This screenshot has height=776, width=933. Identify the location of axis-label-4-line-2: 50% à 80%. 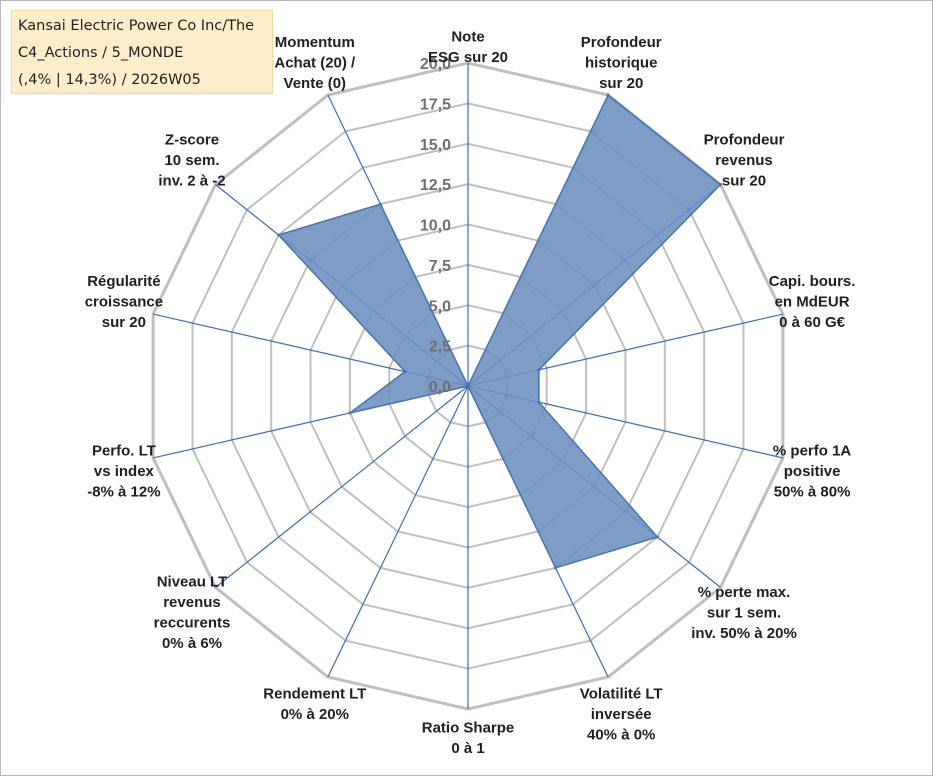
(812, 491).